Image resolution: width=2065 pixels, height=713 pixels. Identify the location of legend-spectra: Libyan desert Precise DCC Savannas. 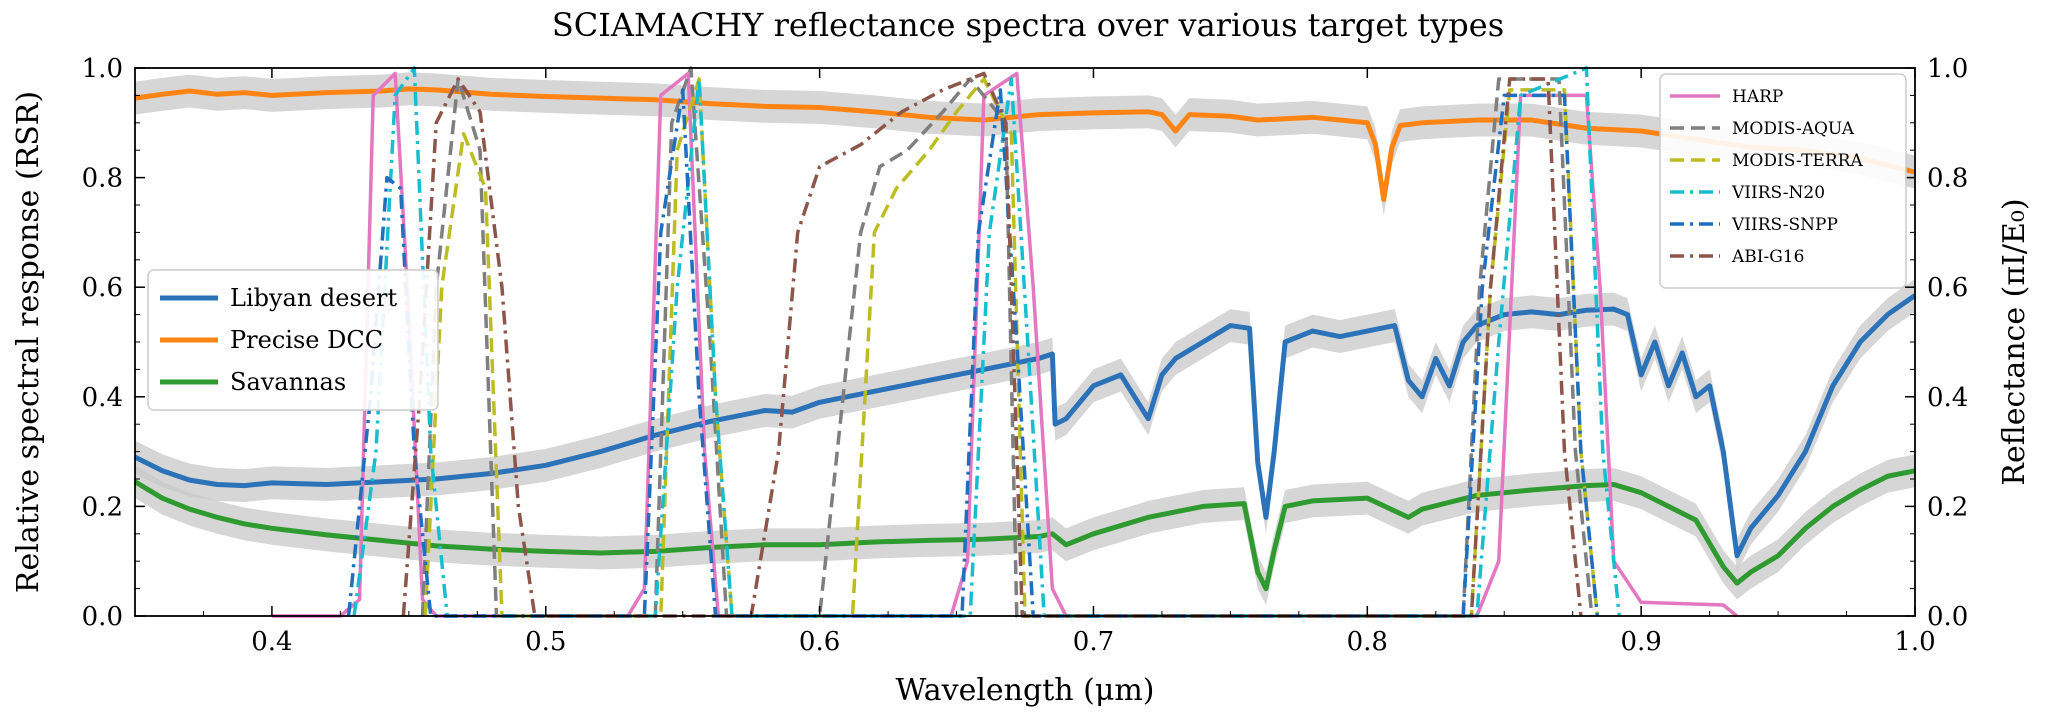
(293, 340).